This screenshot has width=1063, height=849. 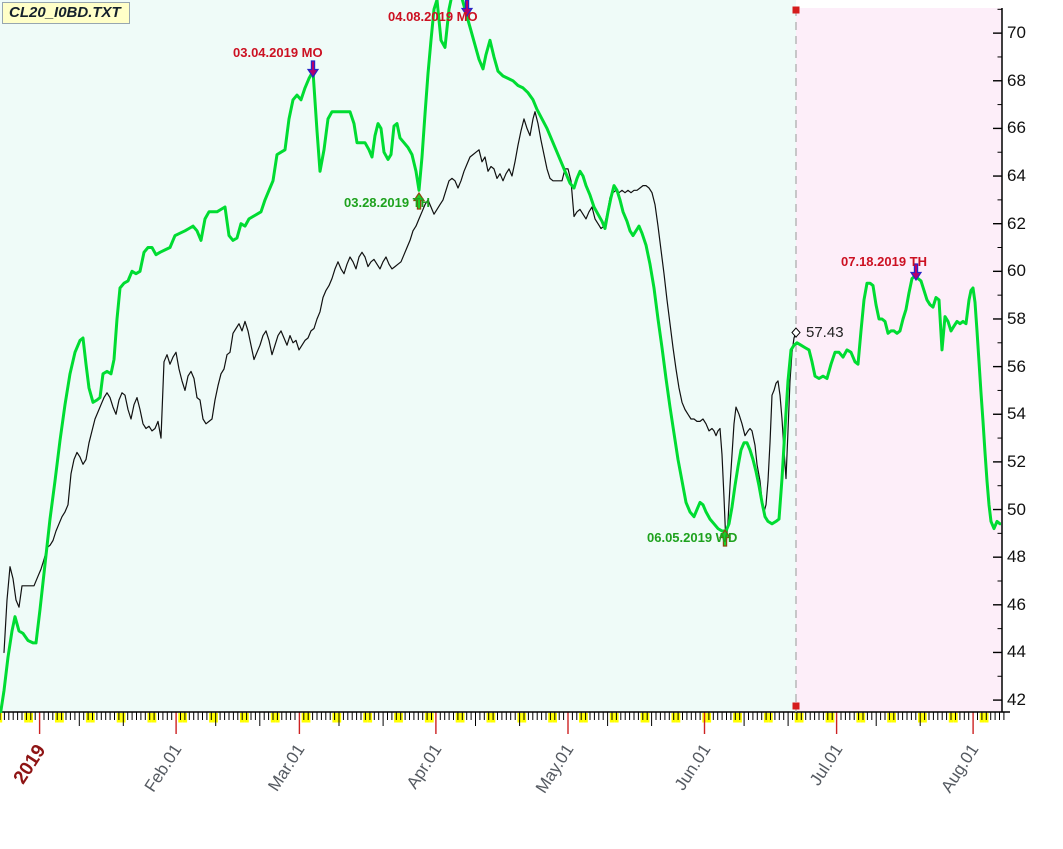 What do you see at coordinates (1016, 604) in the screenshot?
I see `y-axis-label: 46` at bounding box center [1016, 604].